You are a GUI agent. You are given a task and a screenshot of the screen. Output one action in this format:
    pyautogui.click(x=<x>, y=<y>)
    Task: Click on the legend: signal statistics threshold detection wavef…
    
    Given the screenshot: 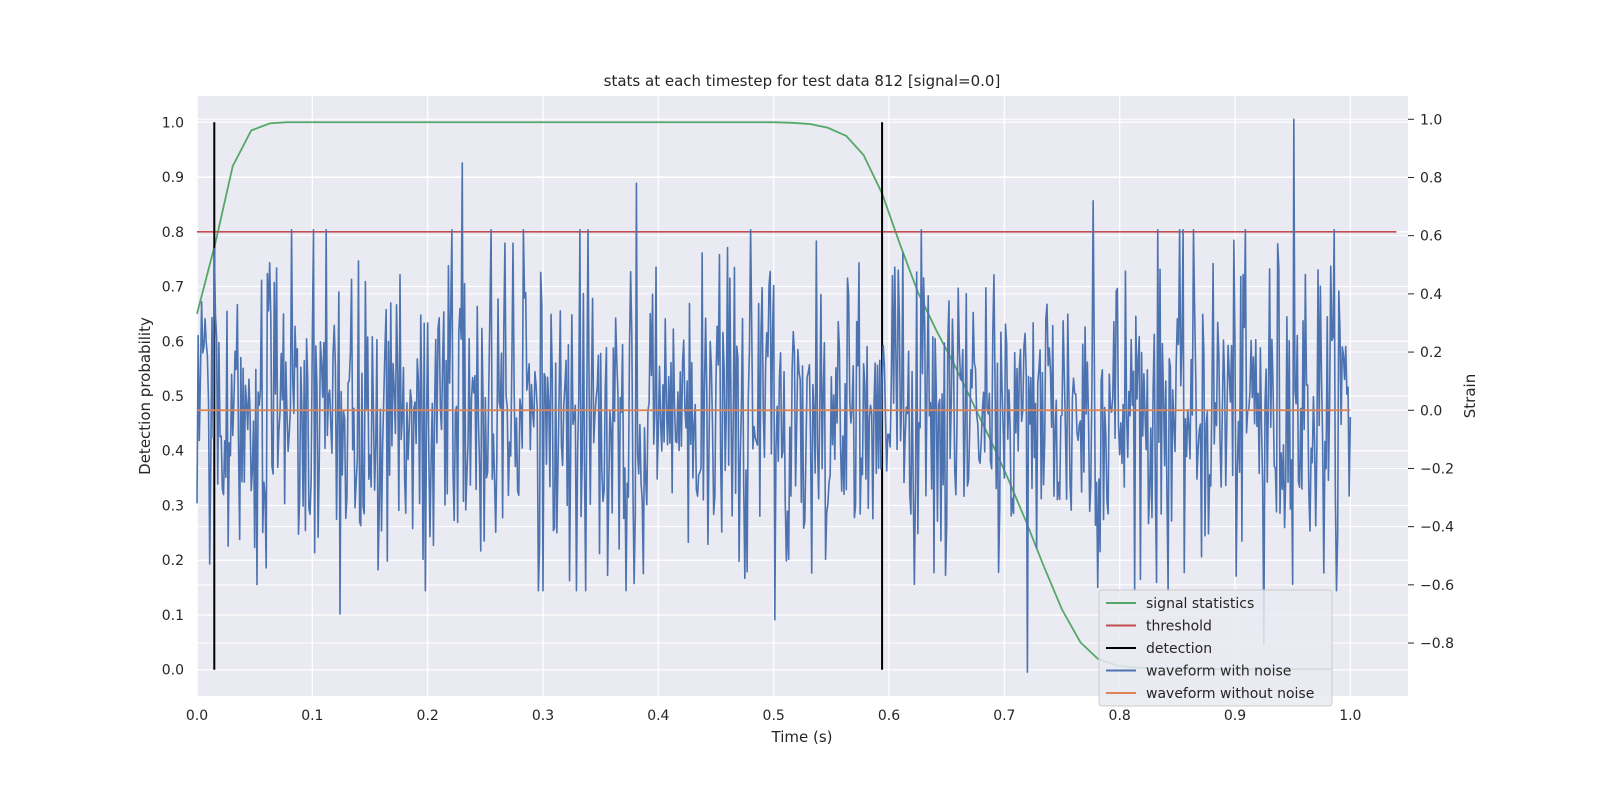 What is the action you would take?
    pyautogui.click(x=1215, y=648)
    